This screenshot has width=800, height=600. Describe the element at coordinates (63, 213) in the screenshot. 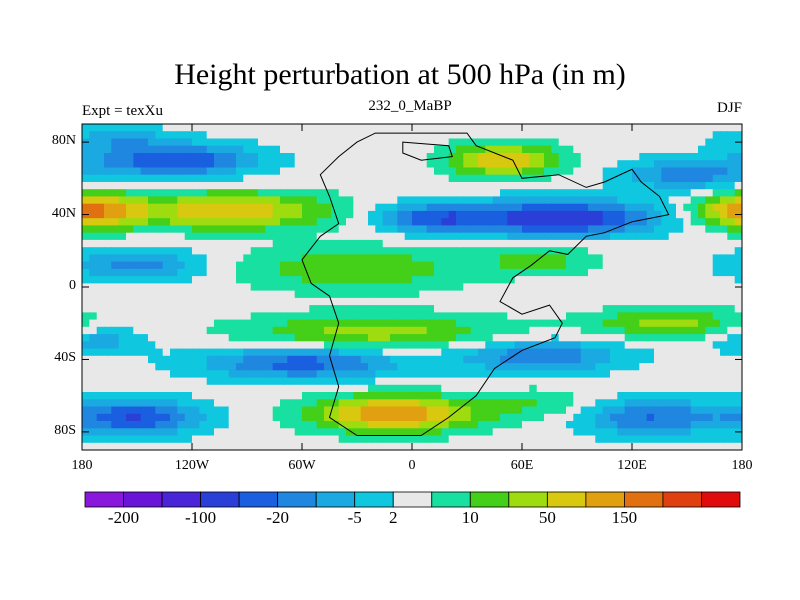

I see `y-tick-label: 40N` at that location.